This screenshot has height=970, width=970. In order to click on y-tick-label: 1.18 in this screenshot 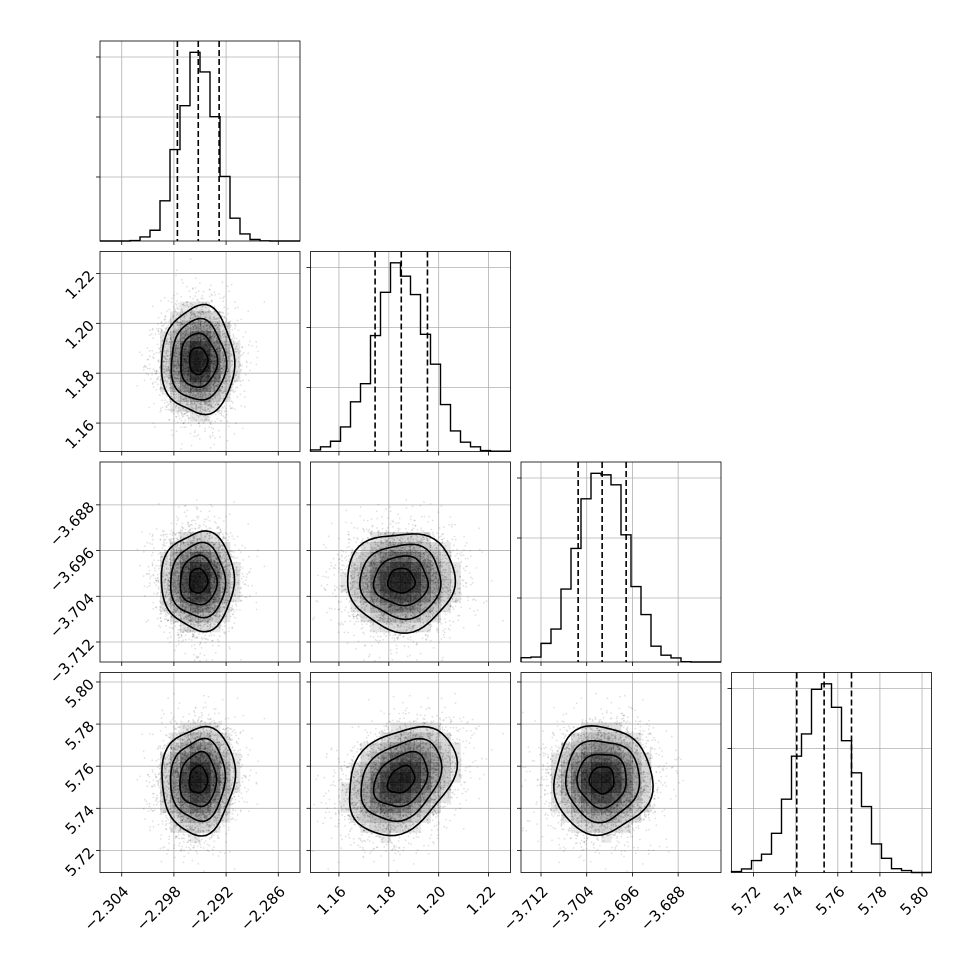, I will do `click(80, 384)`.